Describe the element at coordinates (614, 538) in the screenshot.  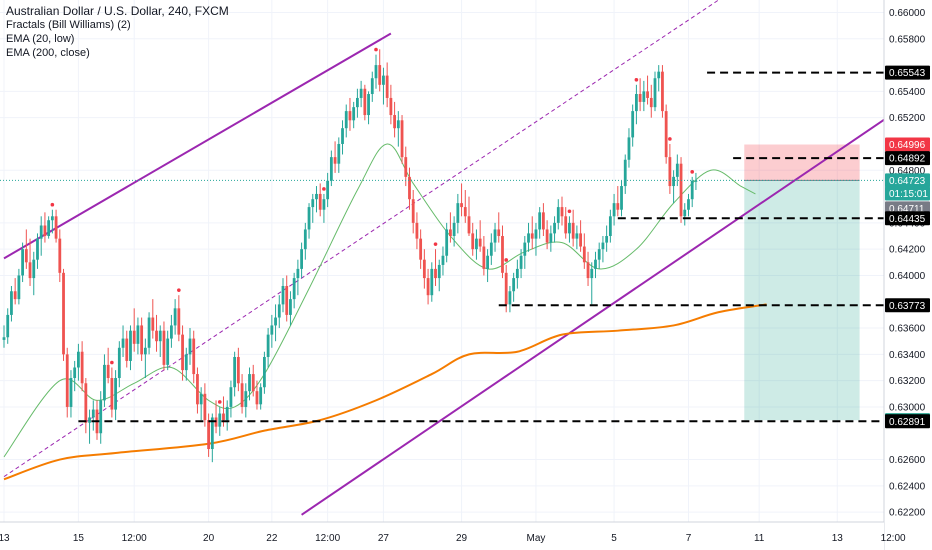
I see `time-tick-label: 5` at that location.